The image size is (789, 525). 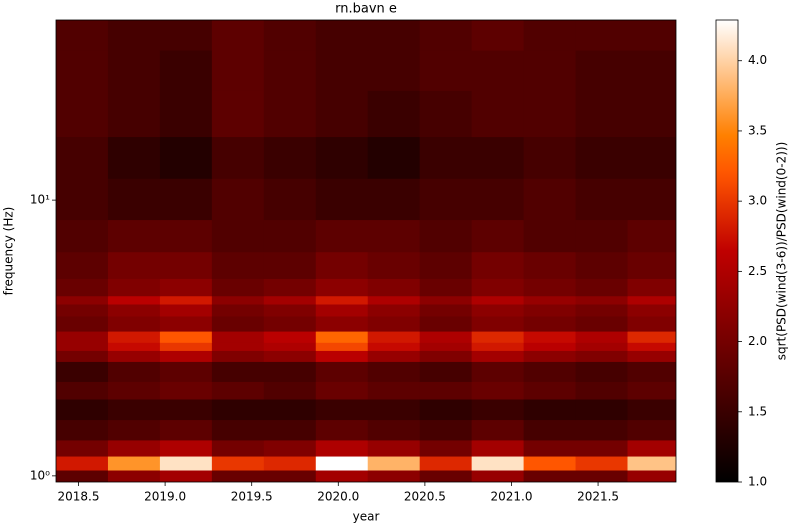 What do you see at coordinates (165, 497) in the screenshot?
I see `x-tick-label: 2019.0` at bounding box center [165, 497].